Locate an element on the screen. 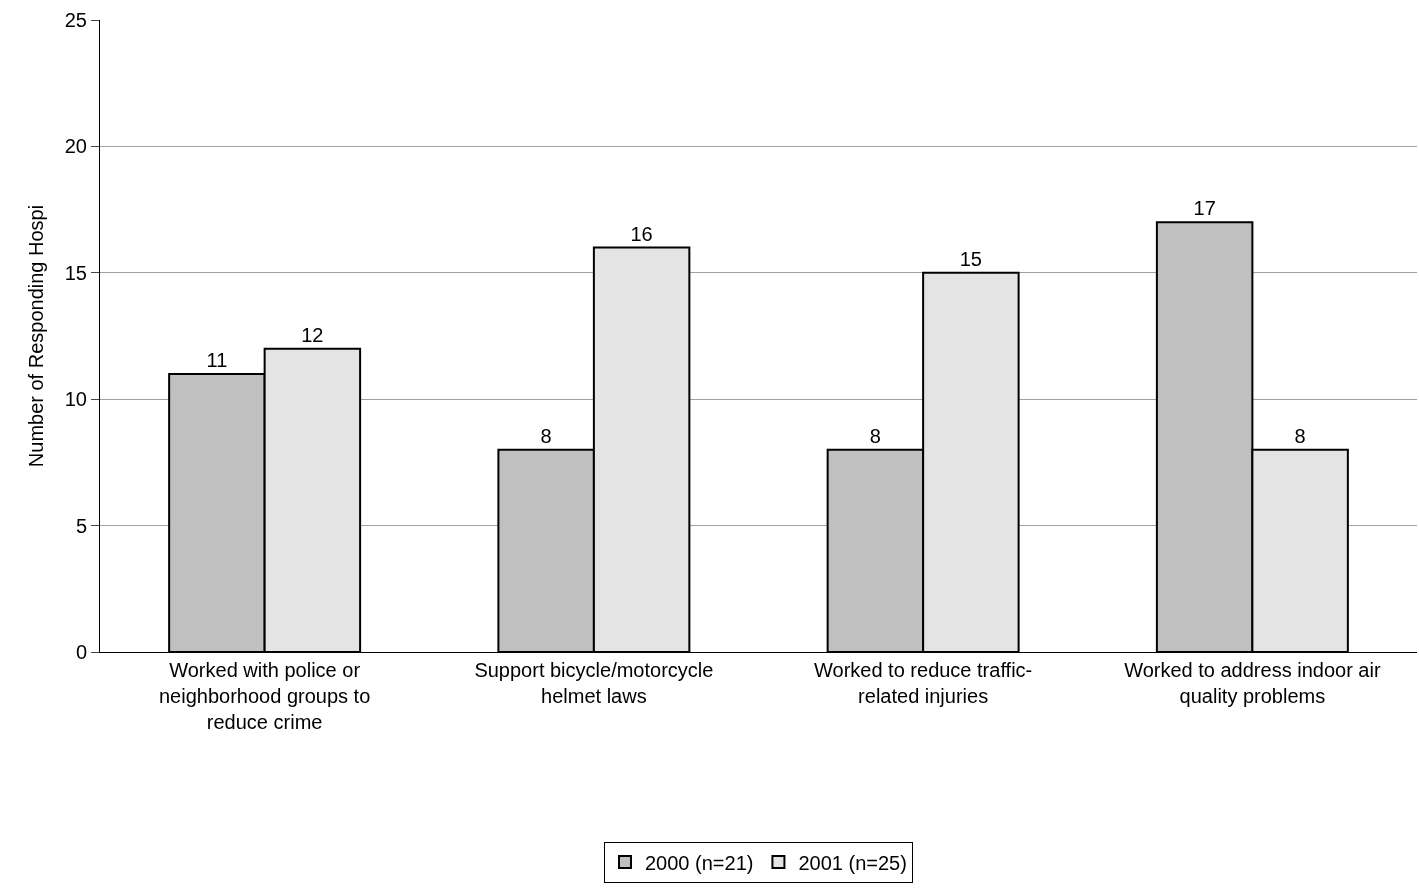 The width and height of the screenshot is (1419, 889). x-tick-label: Worked with police or neighborhood groups to reduce crime is located at coordinates (264, 696).